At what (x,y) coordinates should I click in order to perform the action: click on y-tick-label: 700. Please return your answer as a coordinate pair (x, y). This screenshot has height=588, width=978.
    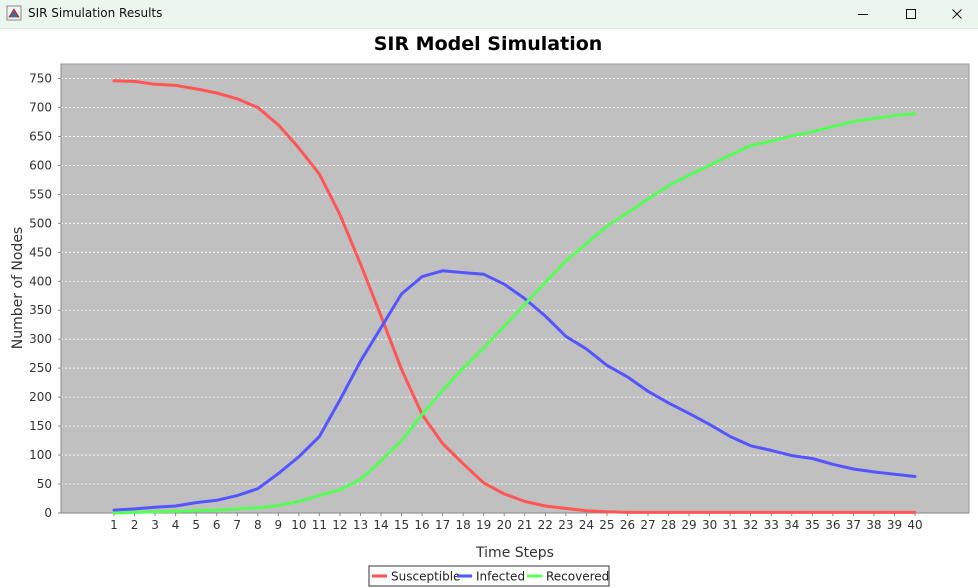
    Looking at the image, I should click on (40, 107).